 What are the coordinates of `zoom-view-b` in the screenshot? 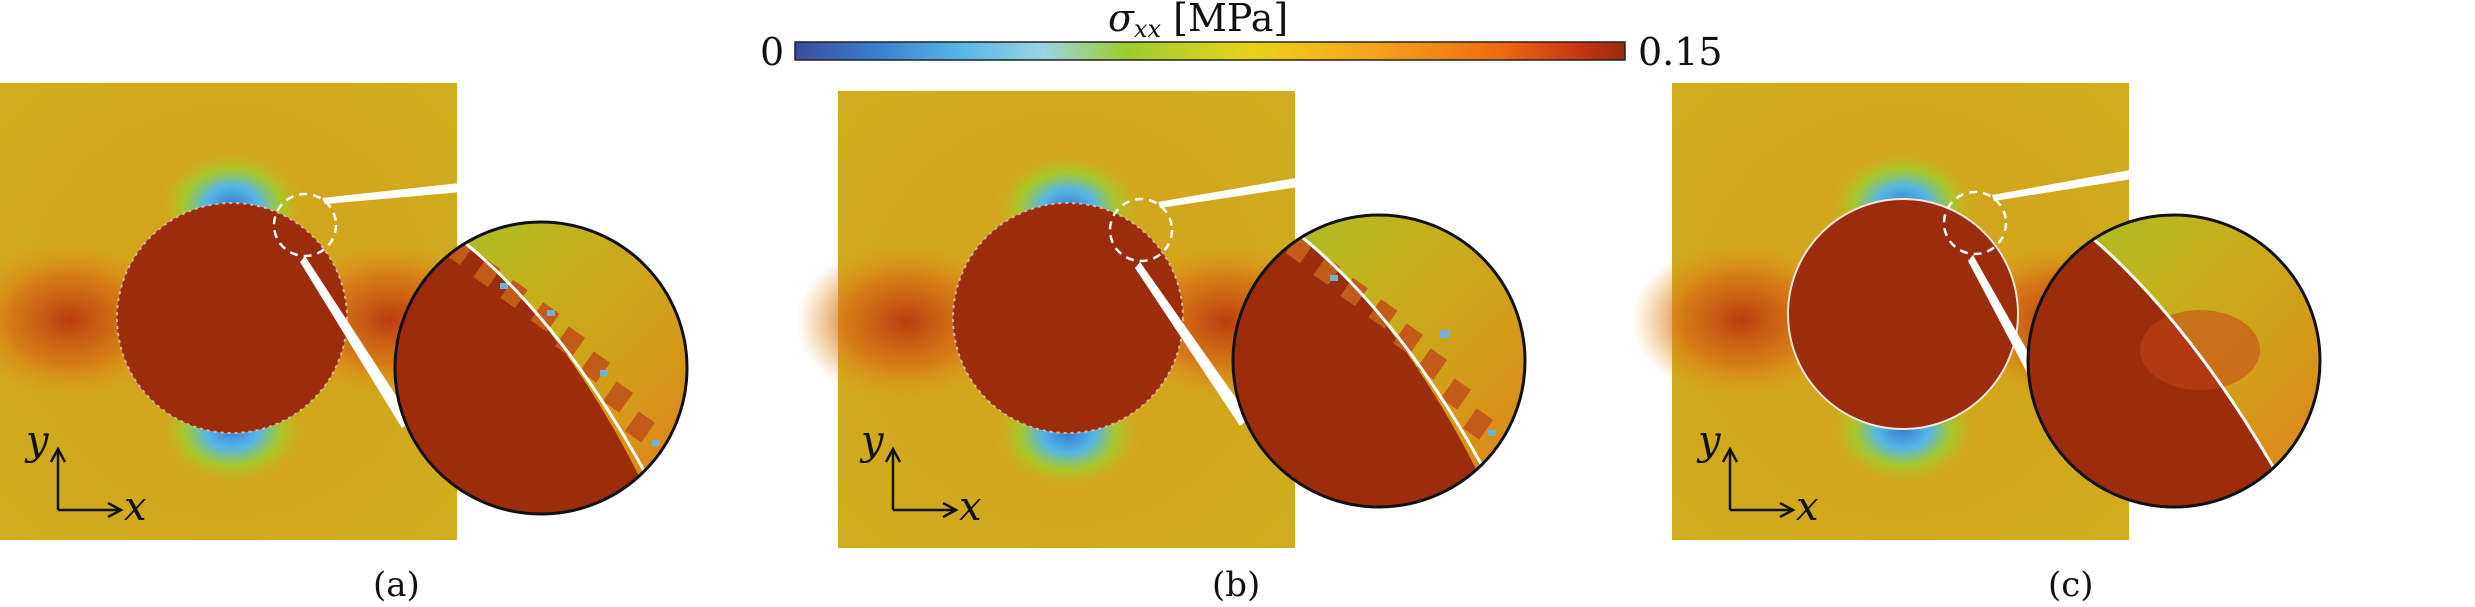 It's located at (1379, 361).